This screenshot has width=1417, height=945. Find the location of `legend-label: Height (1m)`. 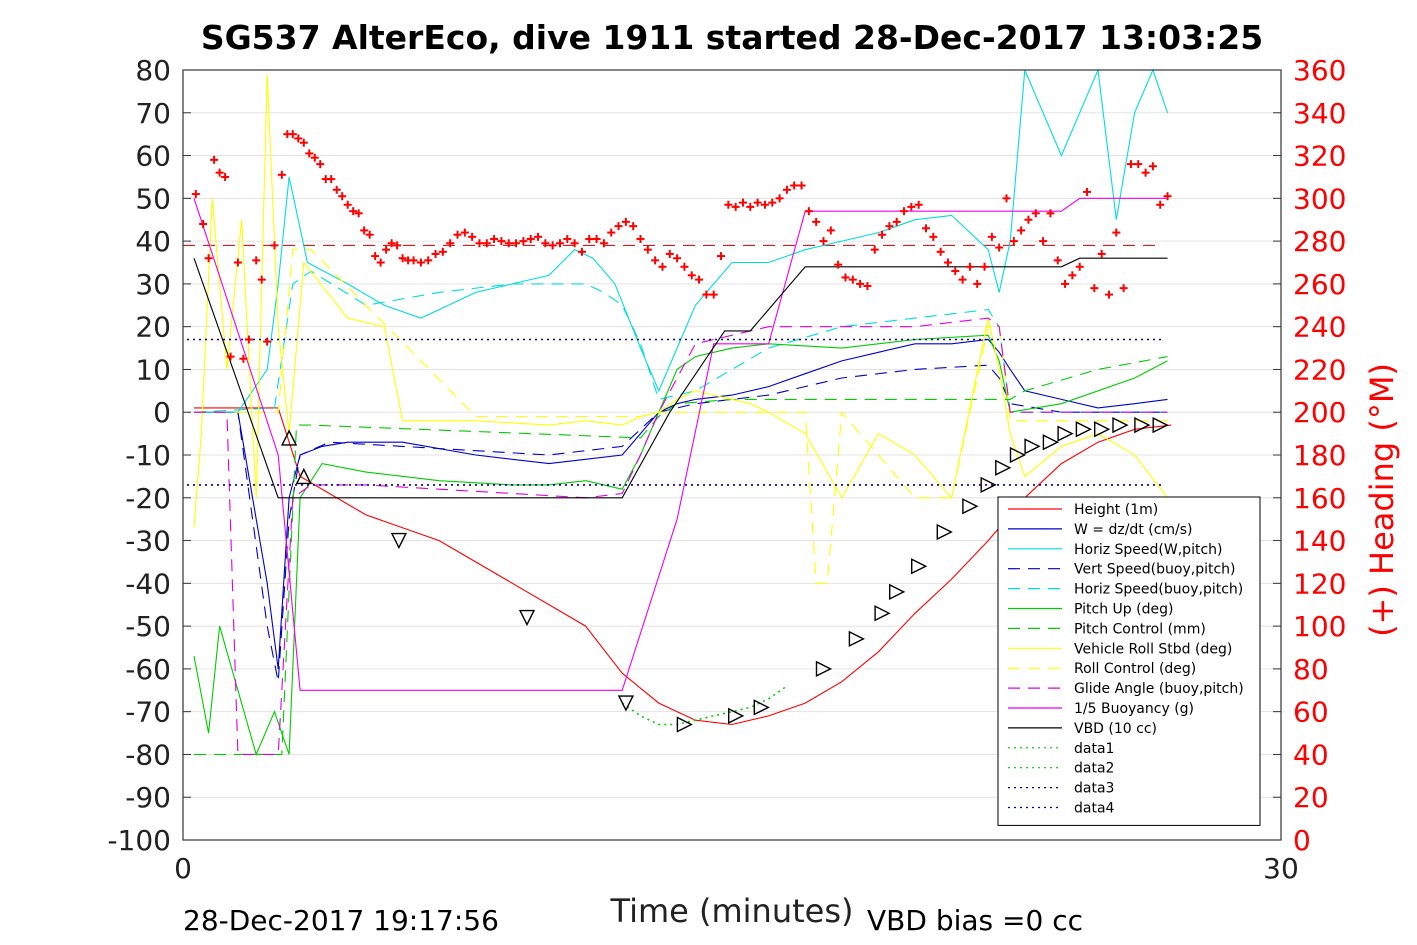

legend-label: Height (1m) is located at coordinates (1116, 510).